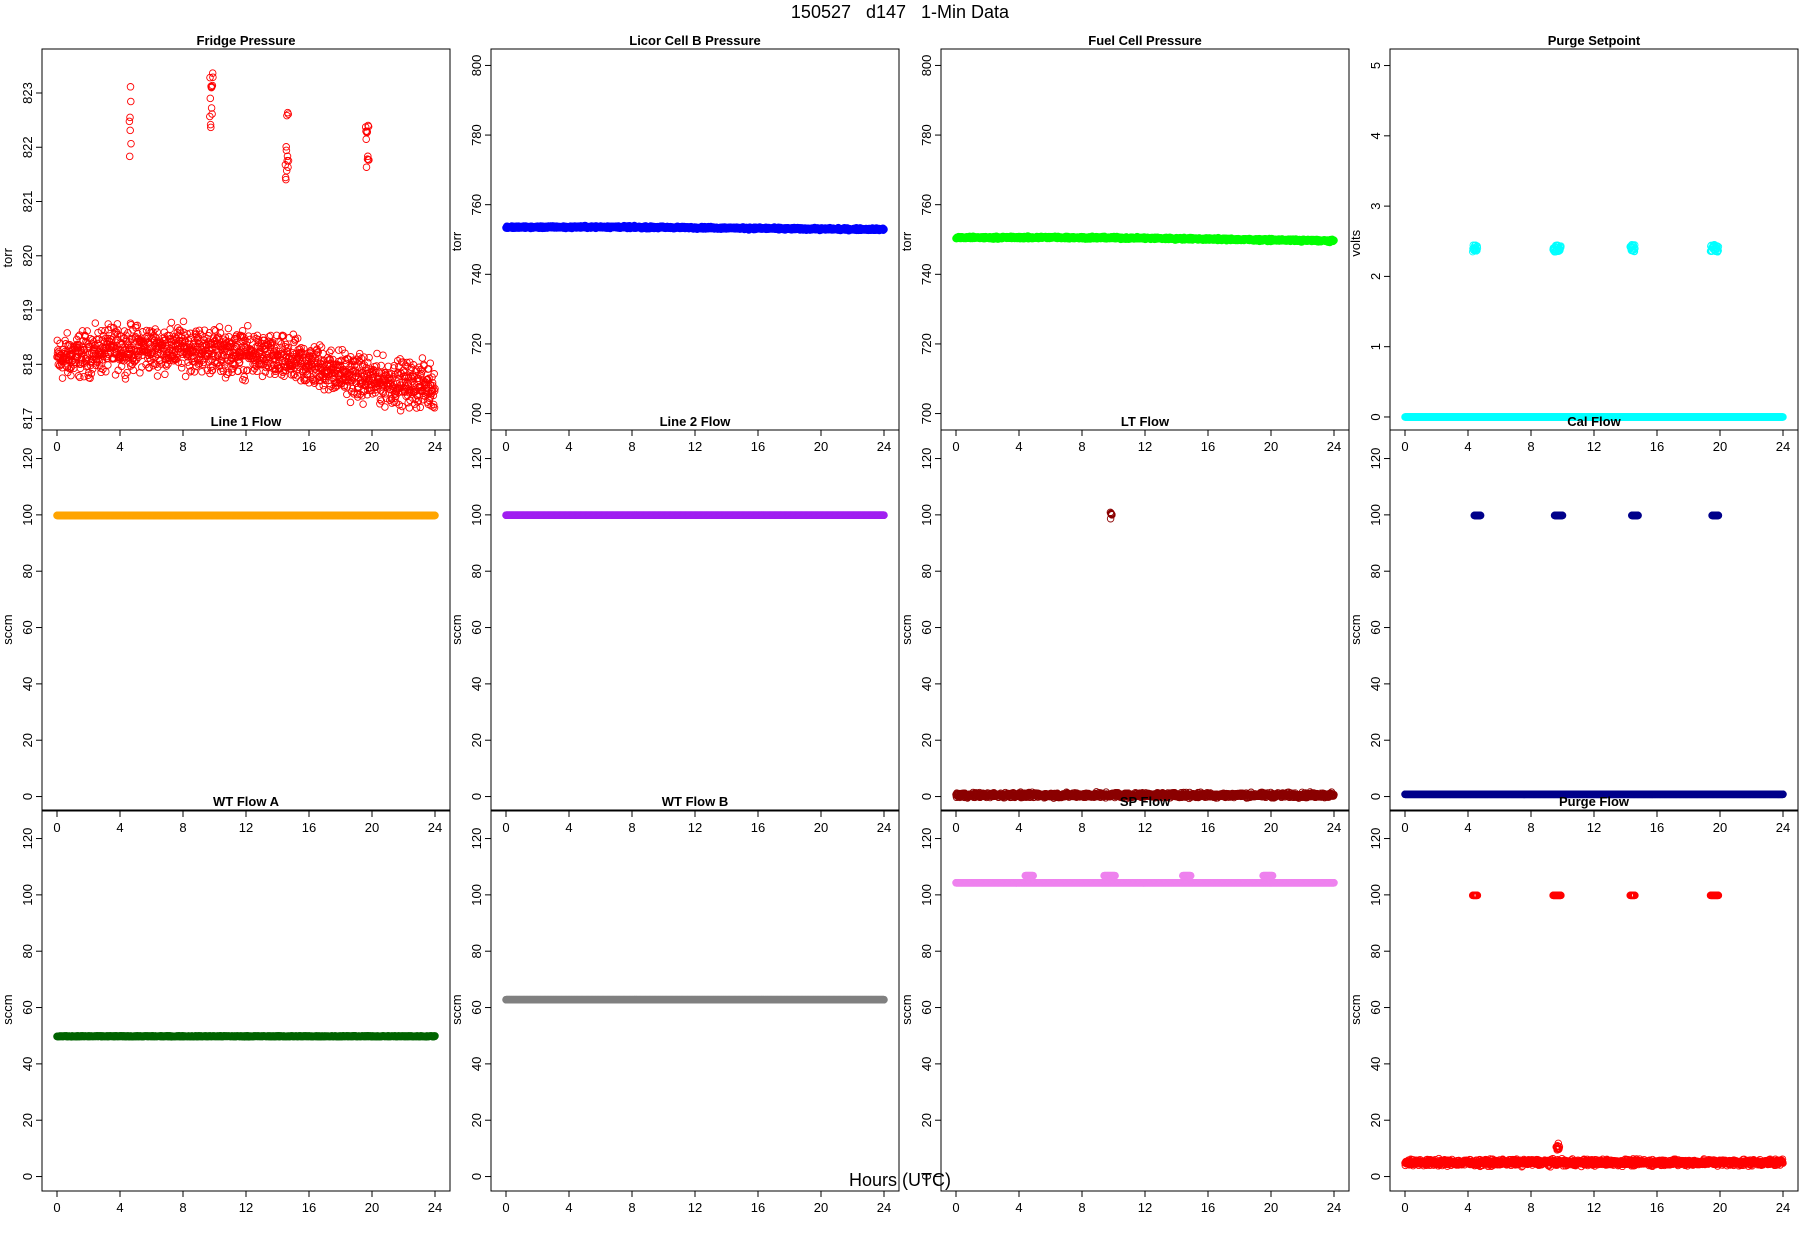  I want to click on y-axis-title: volts, so click(1355, 242).